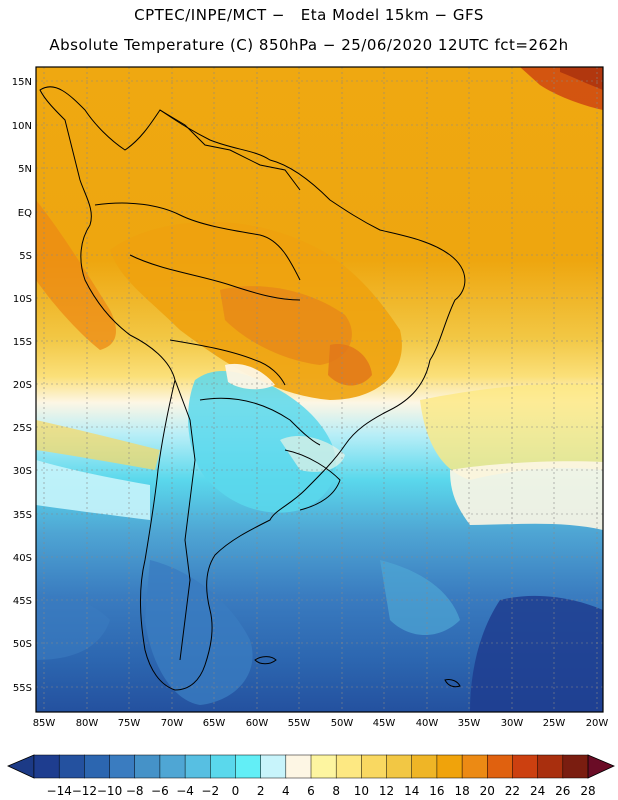 Image resolution: width=618 pixels, height=800 pixels. Describe the element at coordinates (537, 791) in the screenshot. I see `colorbar-label: 24` at that location.